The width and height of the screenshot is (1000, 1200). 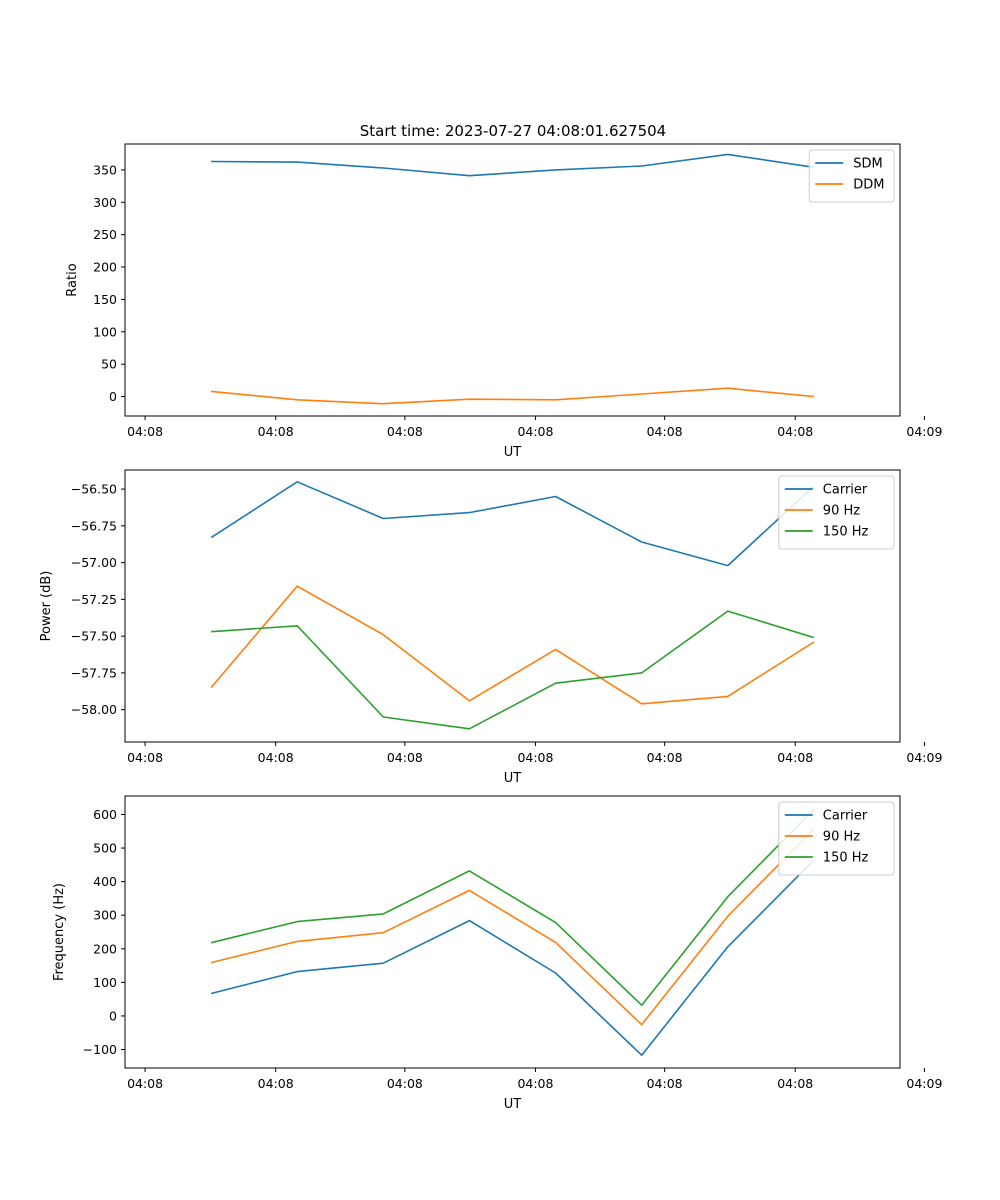 What do you see at coordinates (109, 364) in the screenshot?
I see `y-tick-label: 50` at bounding box center [109, 364].